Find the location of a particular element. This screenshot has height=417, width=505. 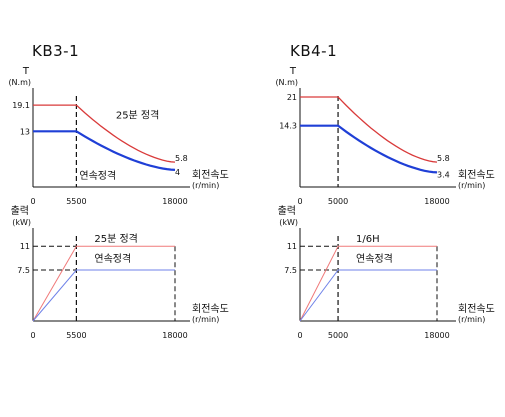

kb4-power-chart is located at coordinates (377, 275).